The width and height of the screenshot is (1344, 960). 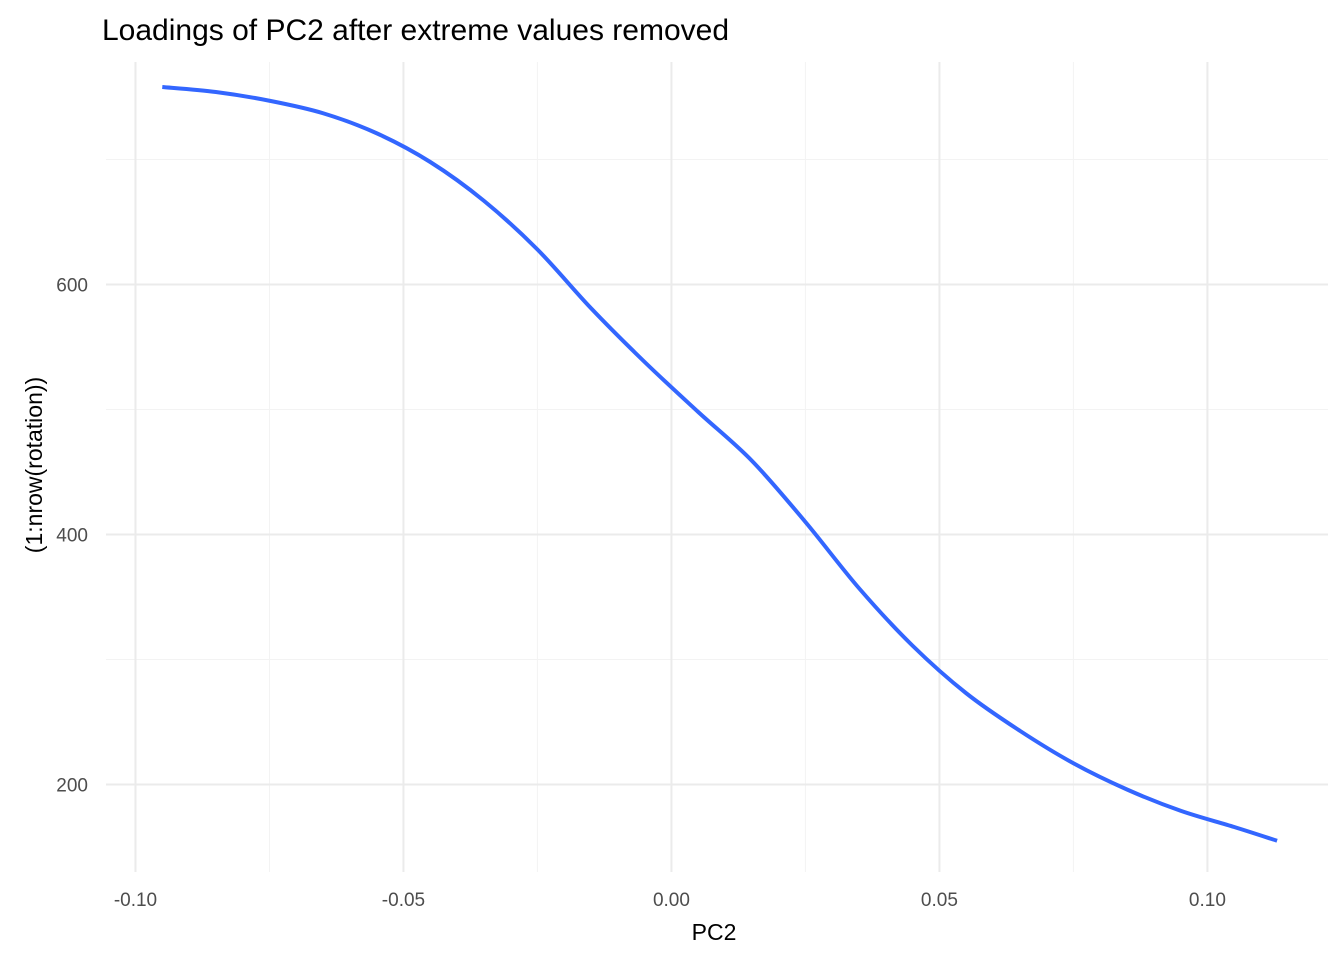 I want to click on x-tick-label: 0.05, so click(x=939, y=900).